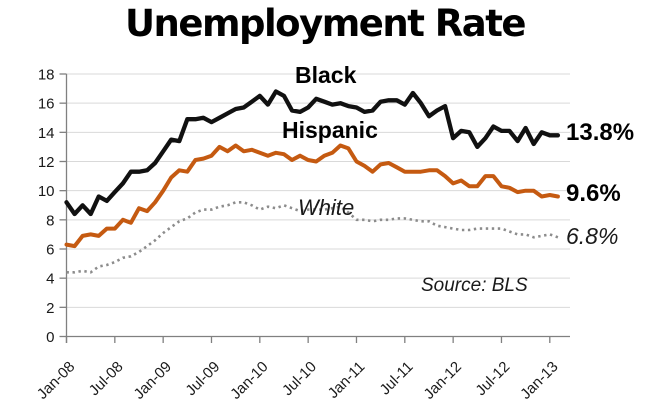 The image size is (666, 406). Describe the element at coordinates (46, 75) in the screenshot. I see `y-tick-label: 18` at that location.